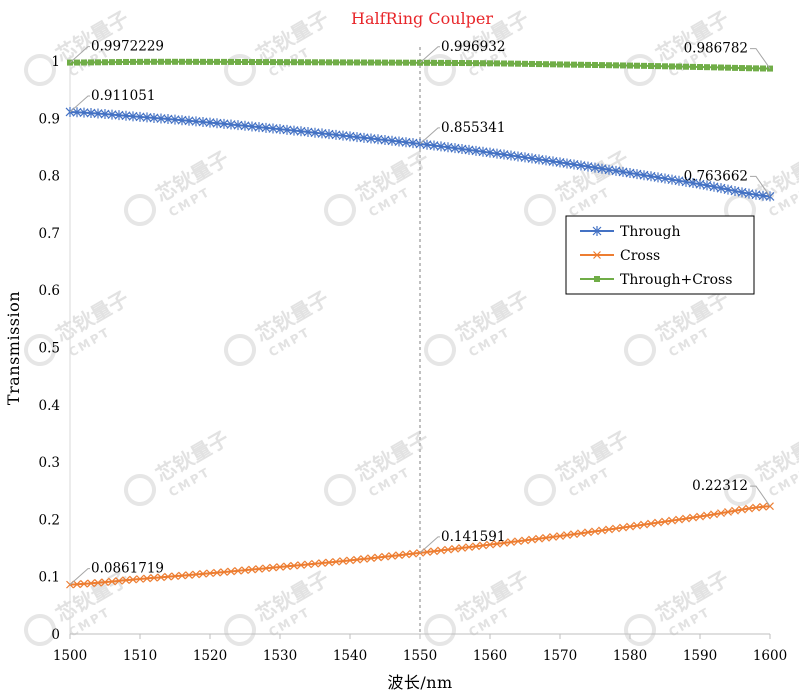  Describe the element at coordinates (420, 656) in the screenshot. I see `x-tick-label: 1550` at that location.